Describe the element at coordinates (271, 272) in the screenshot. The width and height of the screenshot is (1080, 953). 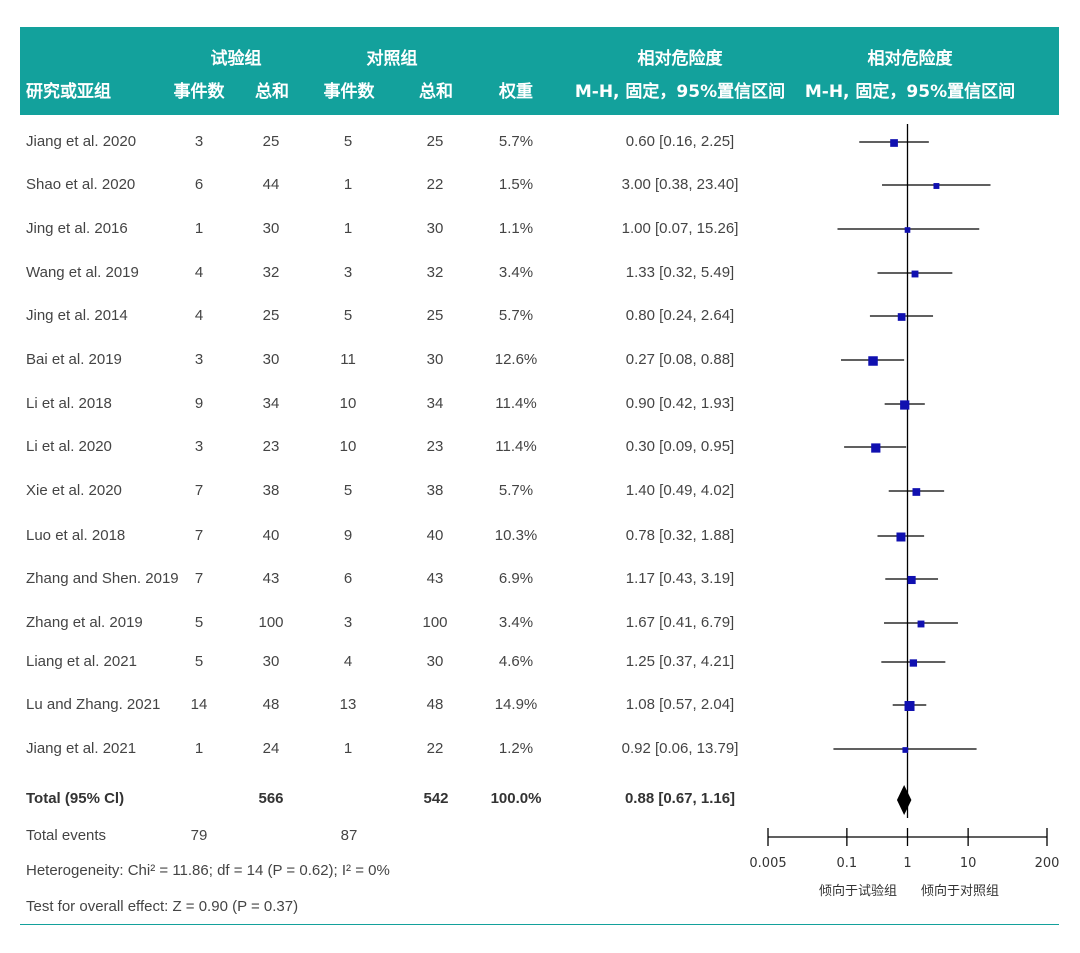
I see `exp-total: 32` at that location.